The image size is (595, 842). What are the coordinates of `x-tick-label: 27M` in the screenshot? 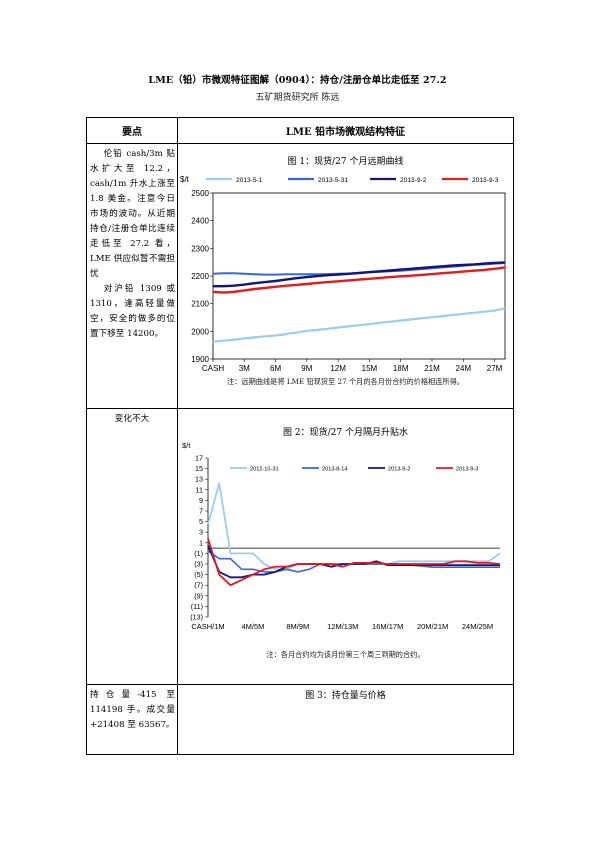 It's located at (495, 368).